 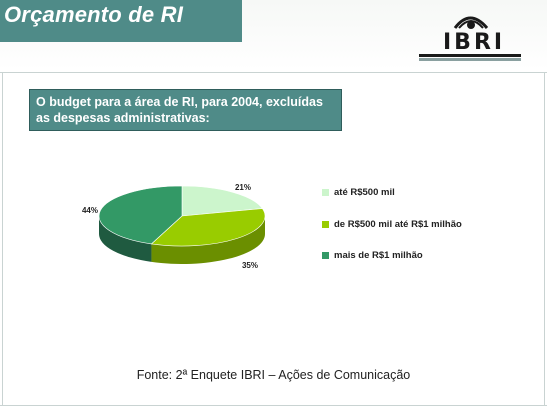 What do you see at coordinates (273, 405) in the screenshot?
I see `frame-bottom-line` at bounding box center [273, 405].